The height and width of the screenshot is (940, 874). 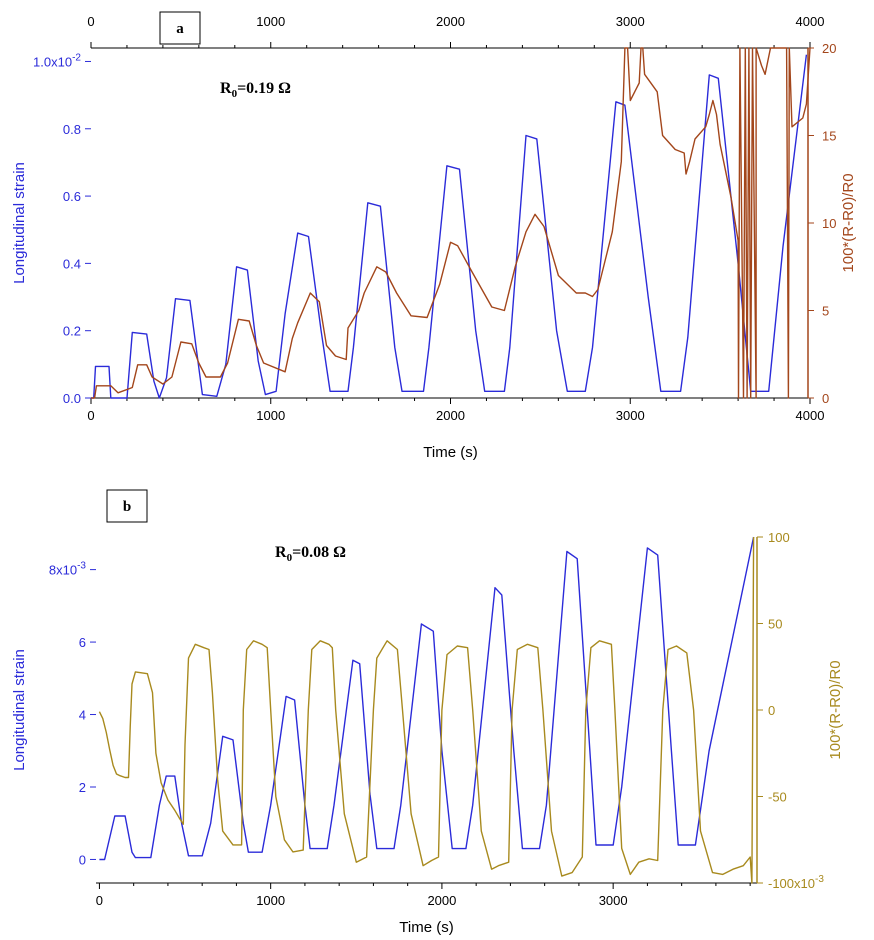 What do you see at coordinates (72, 129) in the screenshot?
I see `left-tick-label: 0.8` at bounding box center [72, 129].